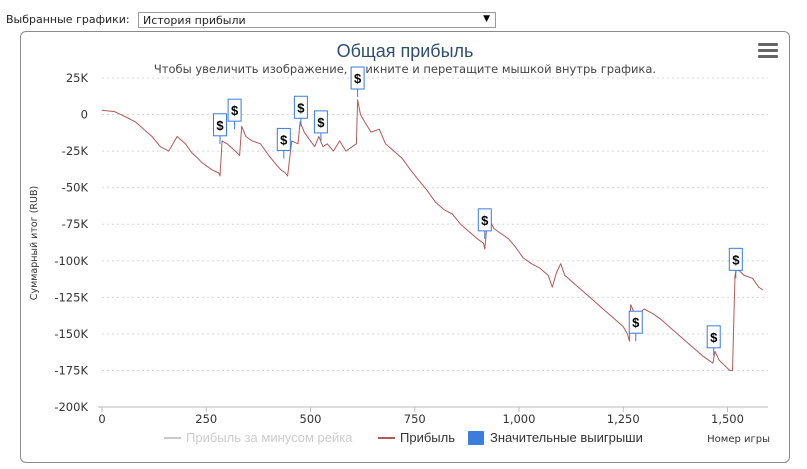 This screenshot has width=807, height=469. Describe the element at coordinates (415, 419) in the screenshot. I see `x-tick-label: 750` at that location.